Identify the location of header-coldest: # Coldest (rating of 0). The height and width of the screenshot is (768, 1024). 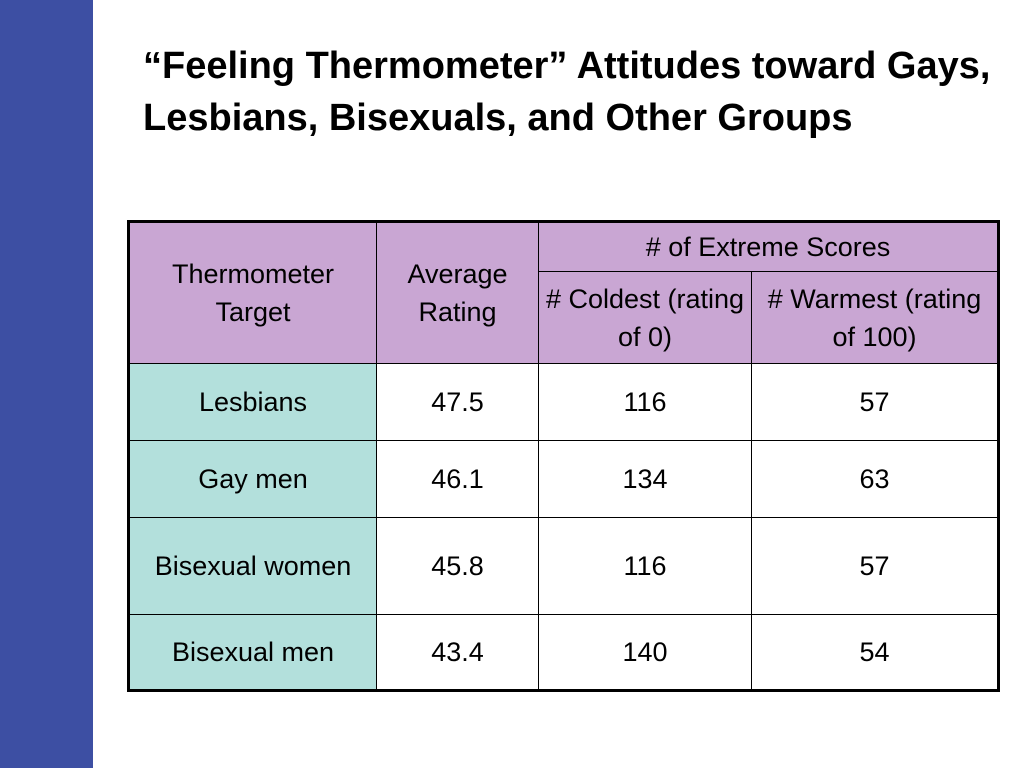
(645, 317).